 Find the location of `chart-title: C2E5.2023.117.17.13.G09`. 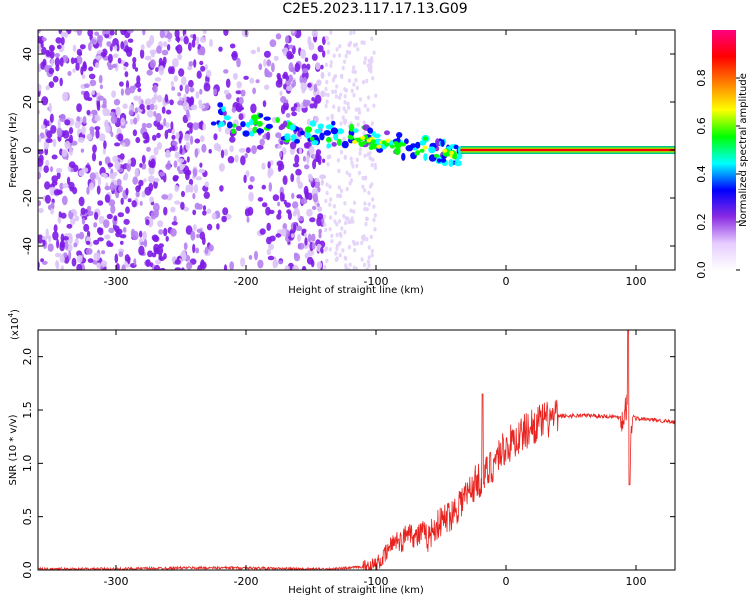

chart-title: C2E5.2023.117.17.13.G09 is located at coordinates (375, 9).